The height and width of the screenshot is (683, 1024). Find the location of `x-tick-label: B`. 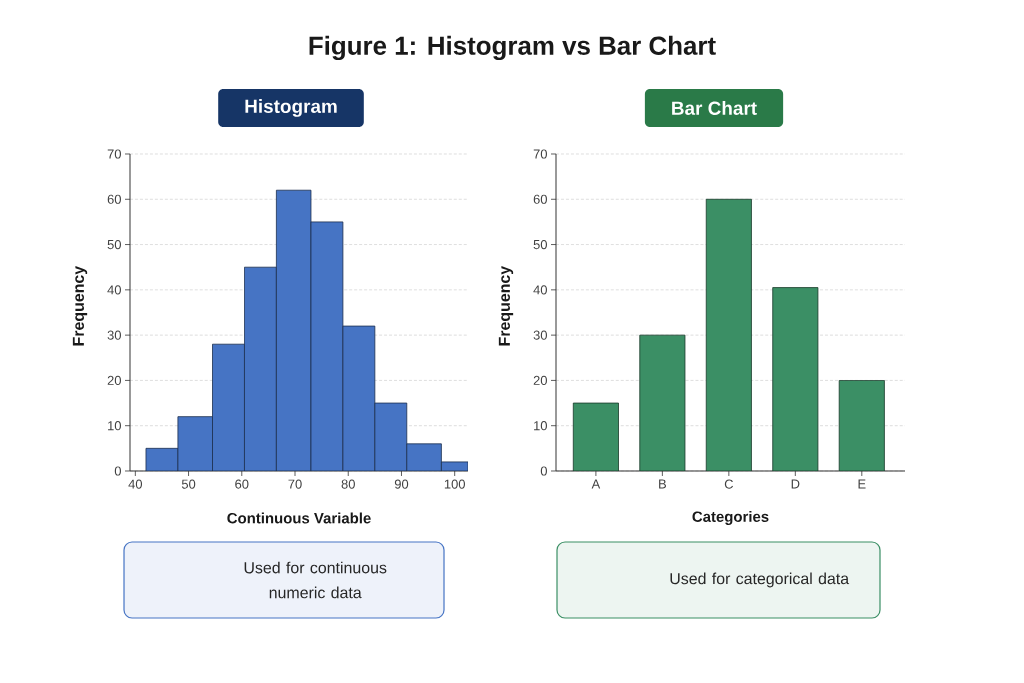

x-tick-label: B is located at coordinates (663, 484).